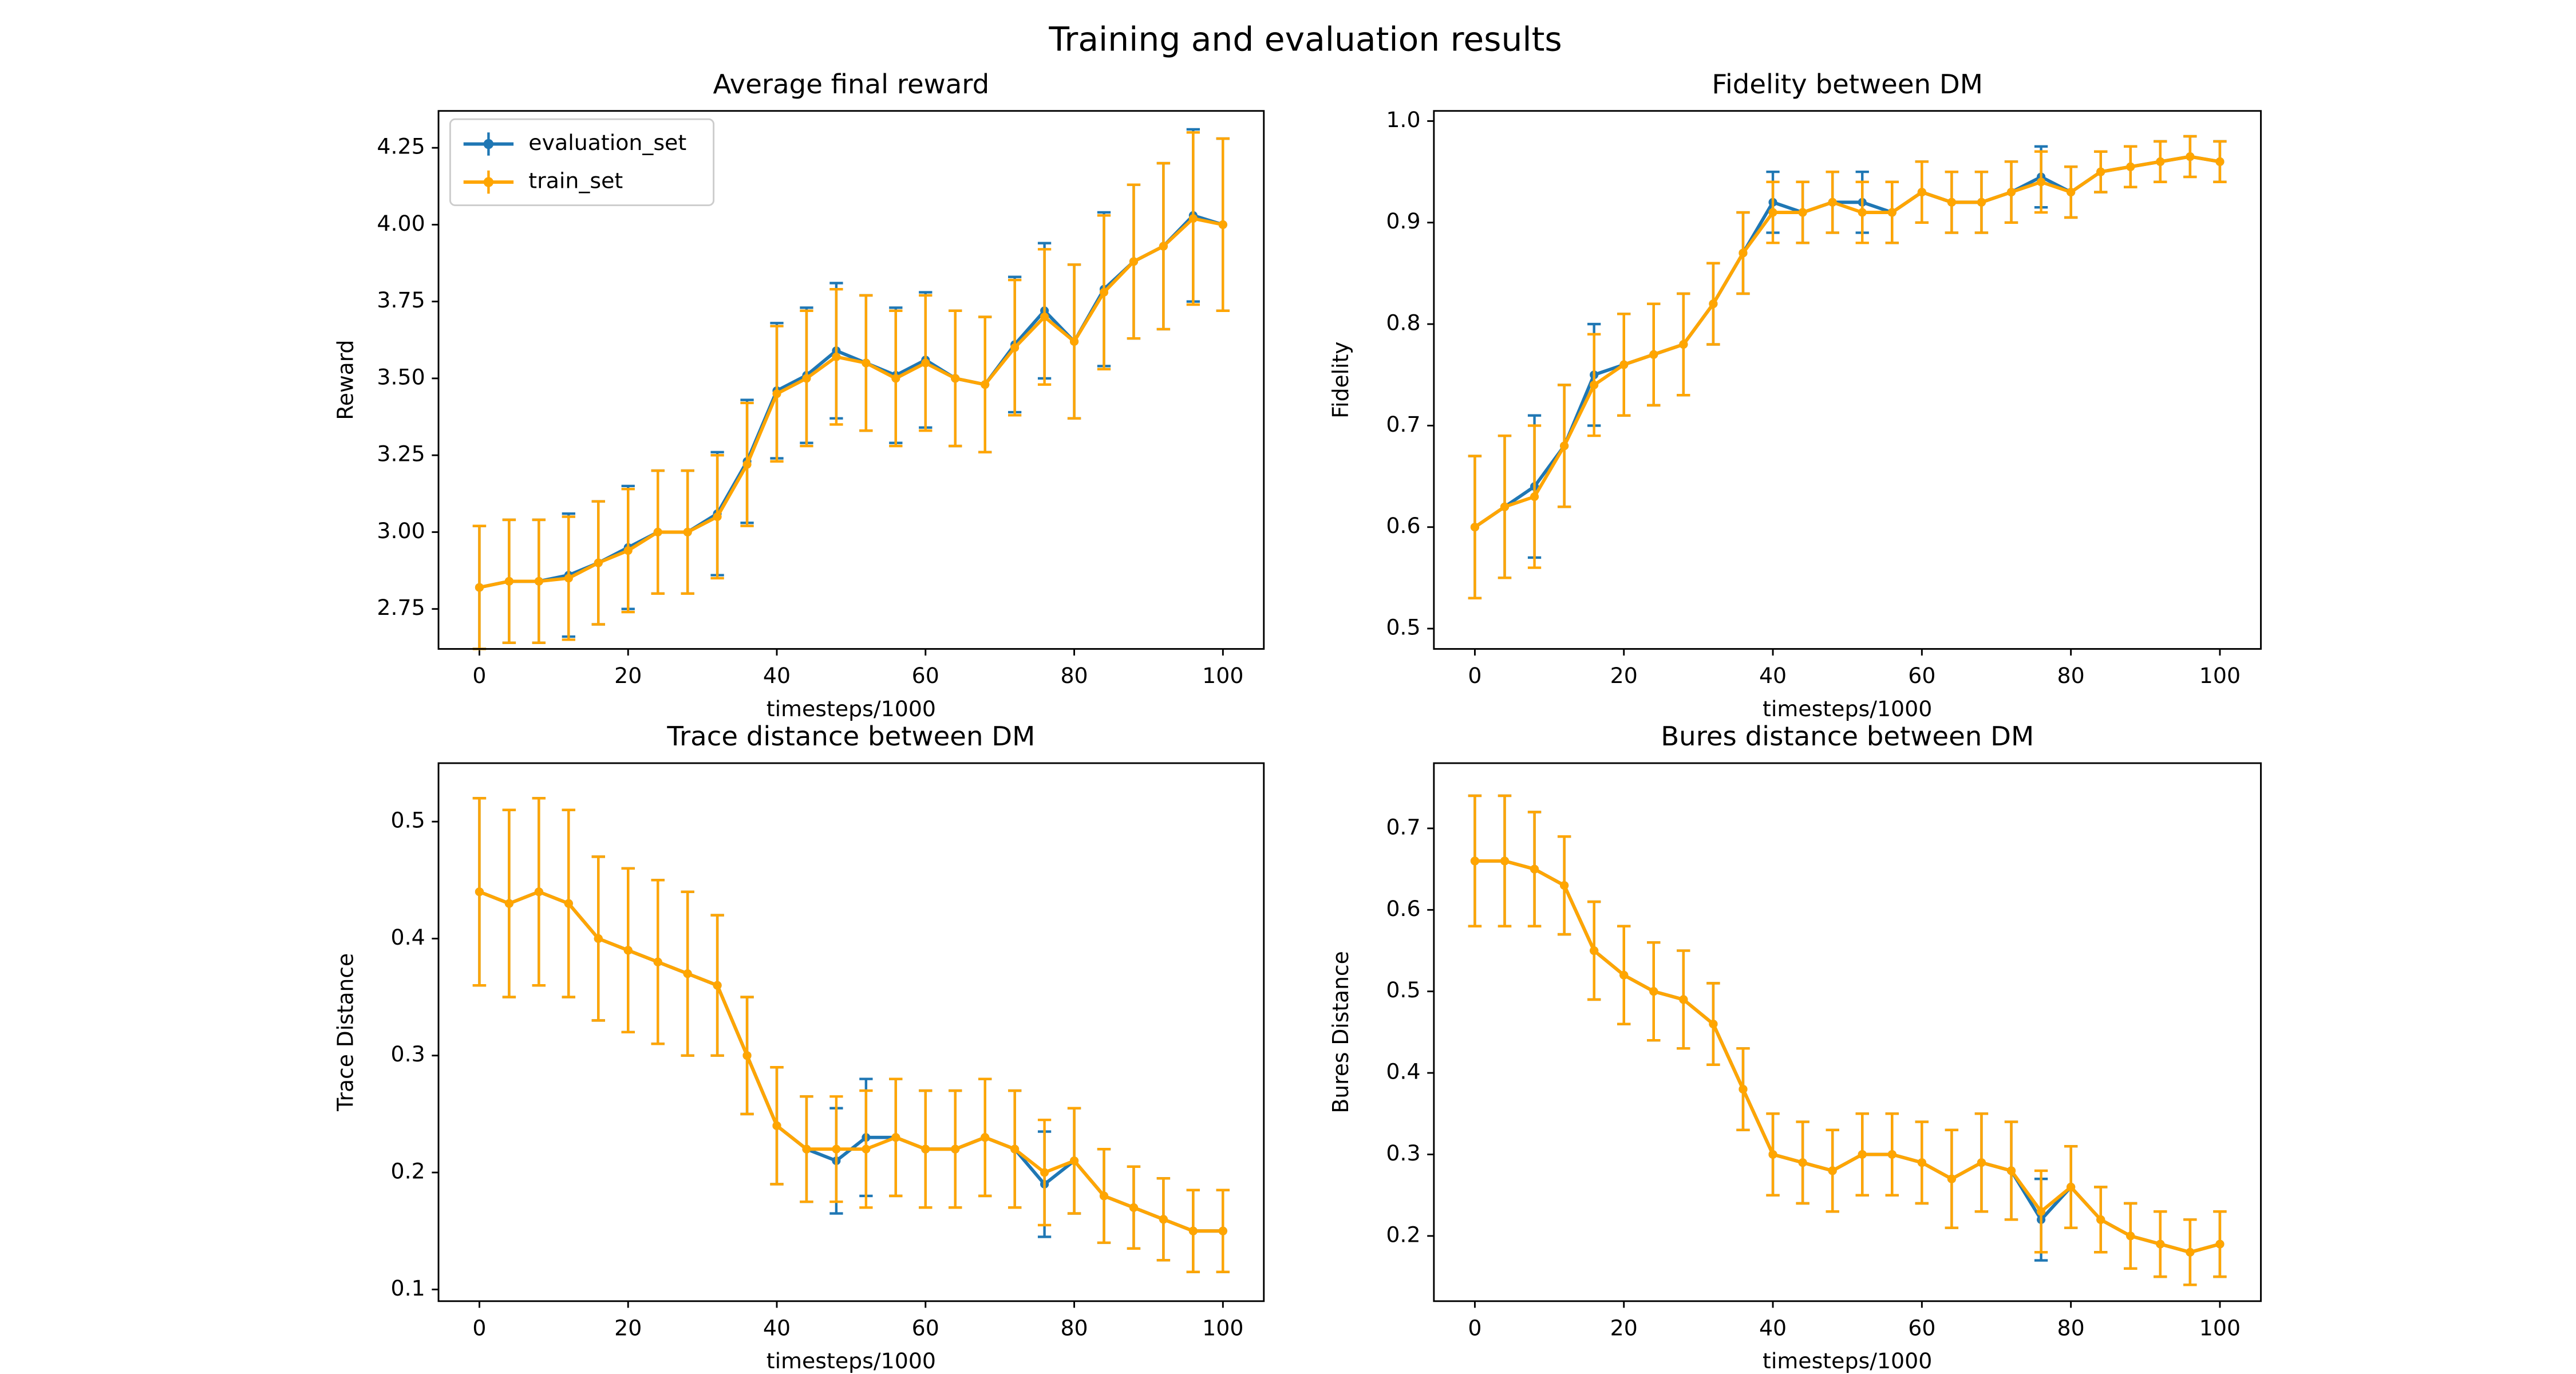  Describe the element at coordinates (401, 223) in the screenshot. I see `y-tick-label: 4.00` at that location.